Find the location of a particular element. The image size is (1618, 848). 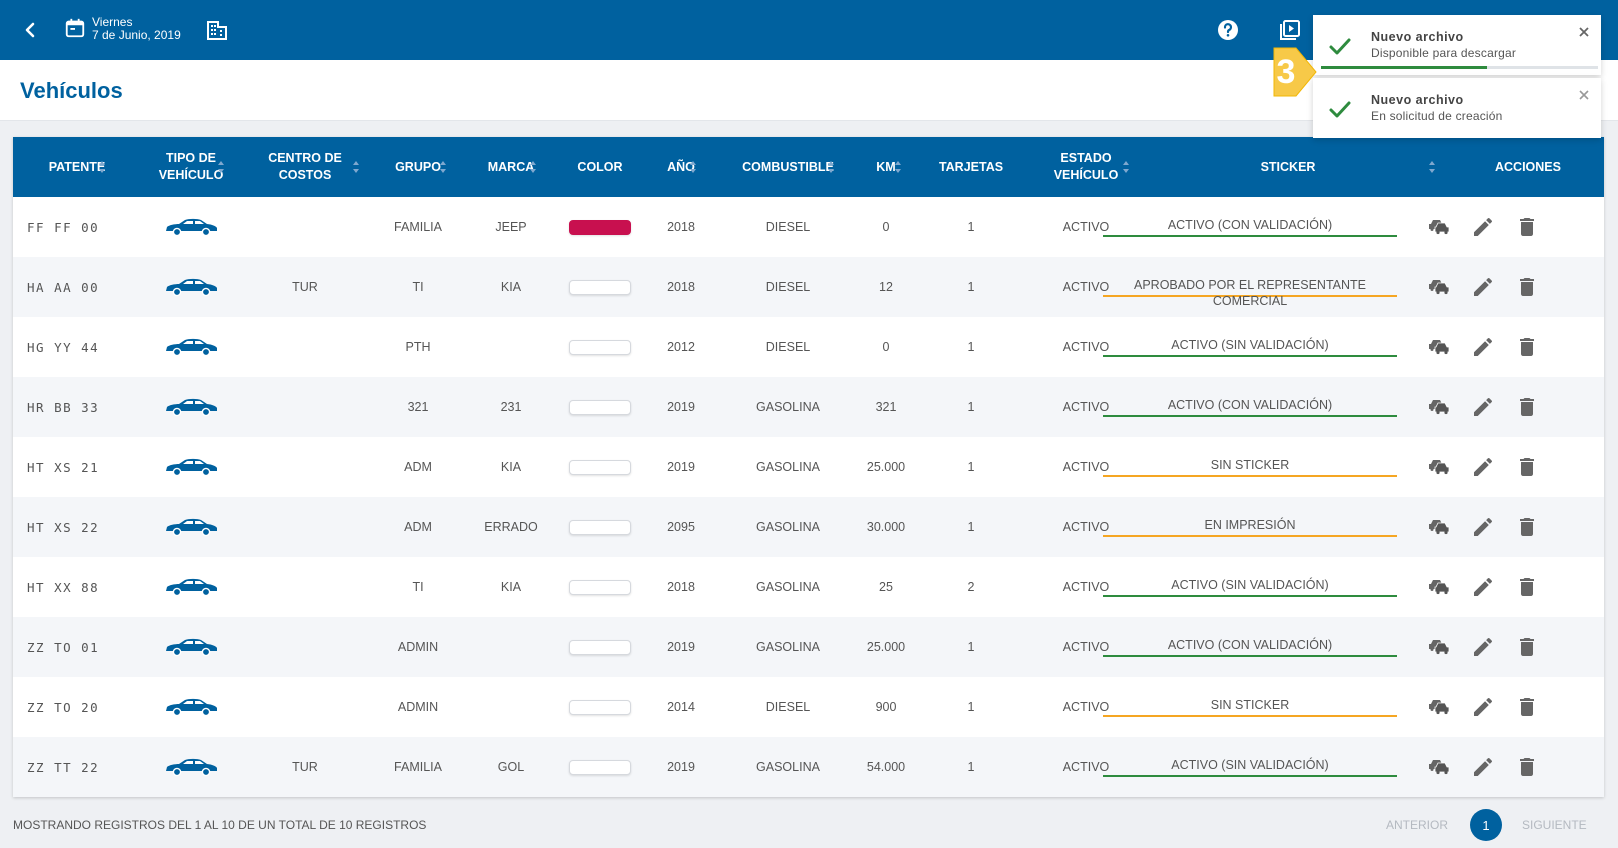

calendar-icon is located at coordinates (75, 28).